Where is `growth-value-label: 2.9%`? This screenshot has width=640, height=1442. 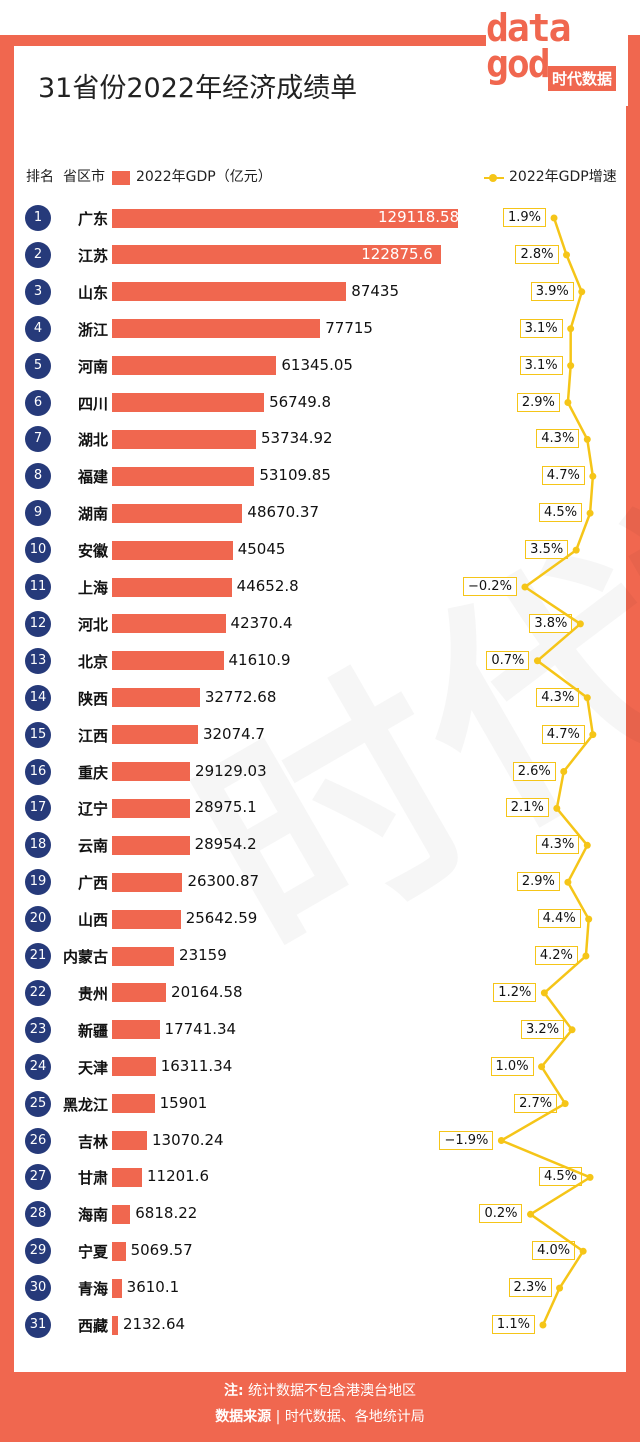 growth-value-label: 2.9% is located at coordinates (538, 882).